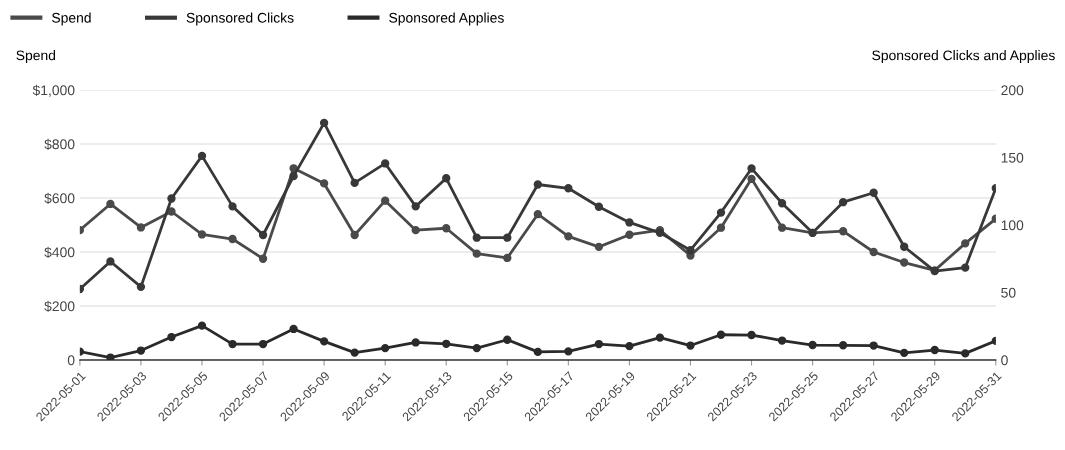  Describe the element at coordinates (59, 144) in the screenshot. I see `y-tick-label: $800` at that location.